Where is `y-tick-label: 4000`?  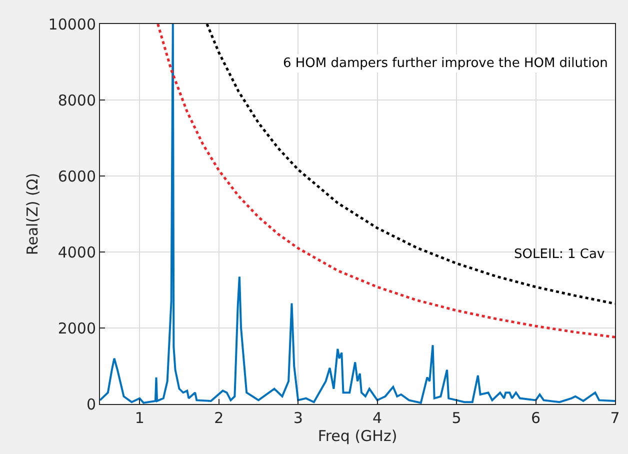 y-tick-label: 4000 is located at coordinates (77, 252).